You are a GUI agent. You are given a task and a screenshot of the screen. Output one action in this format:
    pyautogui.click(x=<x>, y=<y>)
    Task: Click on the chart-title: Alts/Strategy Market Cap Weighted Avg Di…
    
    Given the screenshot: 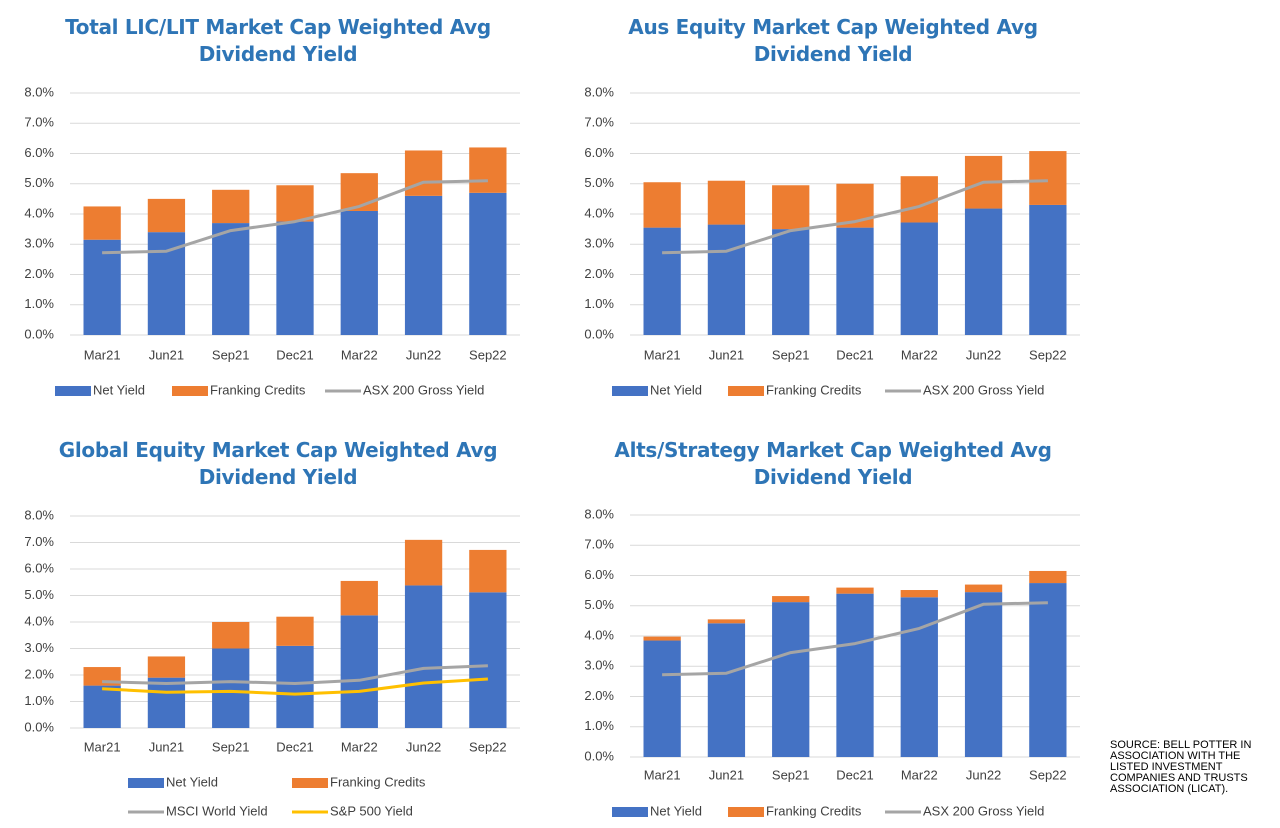 What is the action you would take?
    pyautogui.click(x=833, y=463)
    